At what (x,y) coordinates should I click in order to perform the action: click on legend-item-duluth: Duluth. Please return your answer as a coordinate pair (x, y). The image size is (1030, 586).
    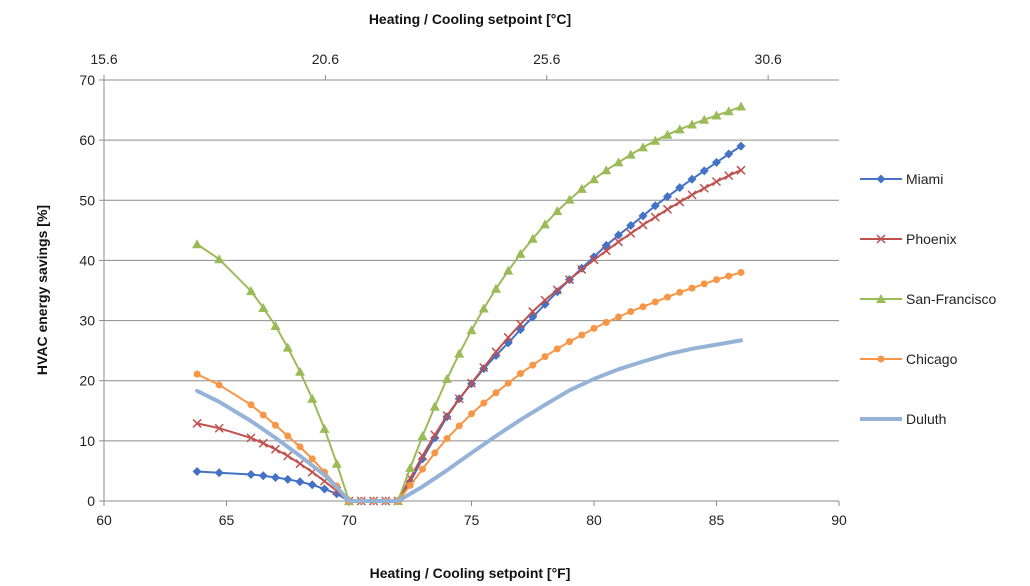
    Looking at the image, I should click on (903, 419).